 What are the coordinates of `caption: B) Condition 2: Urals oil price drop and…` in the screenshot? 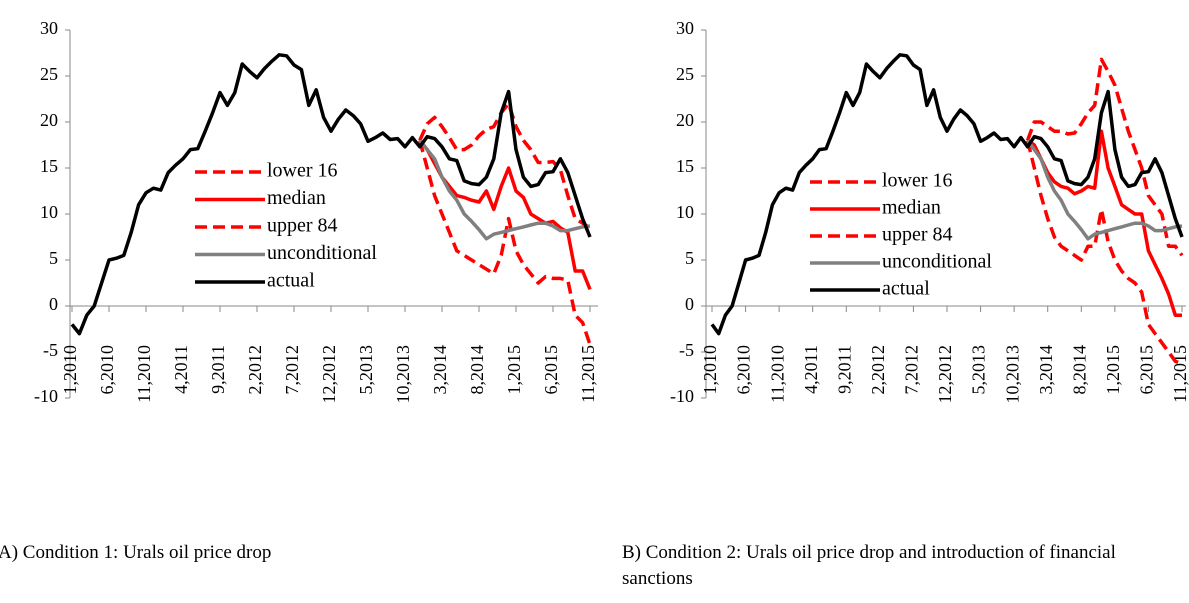 It's located at (869, 565).